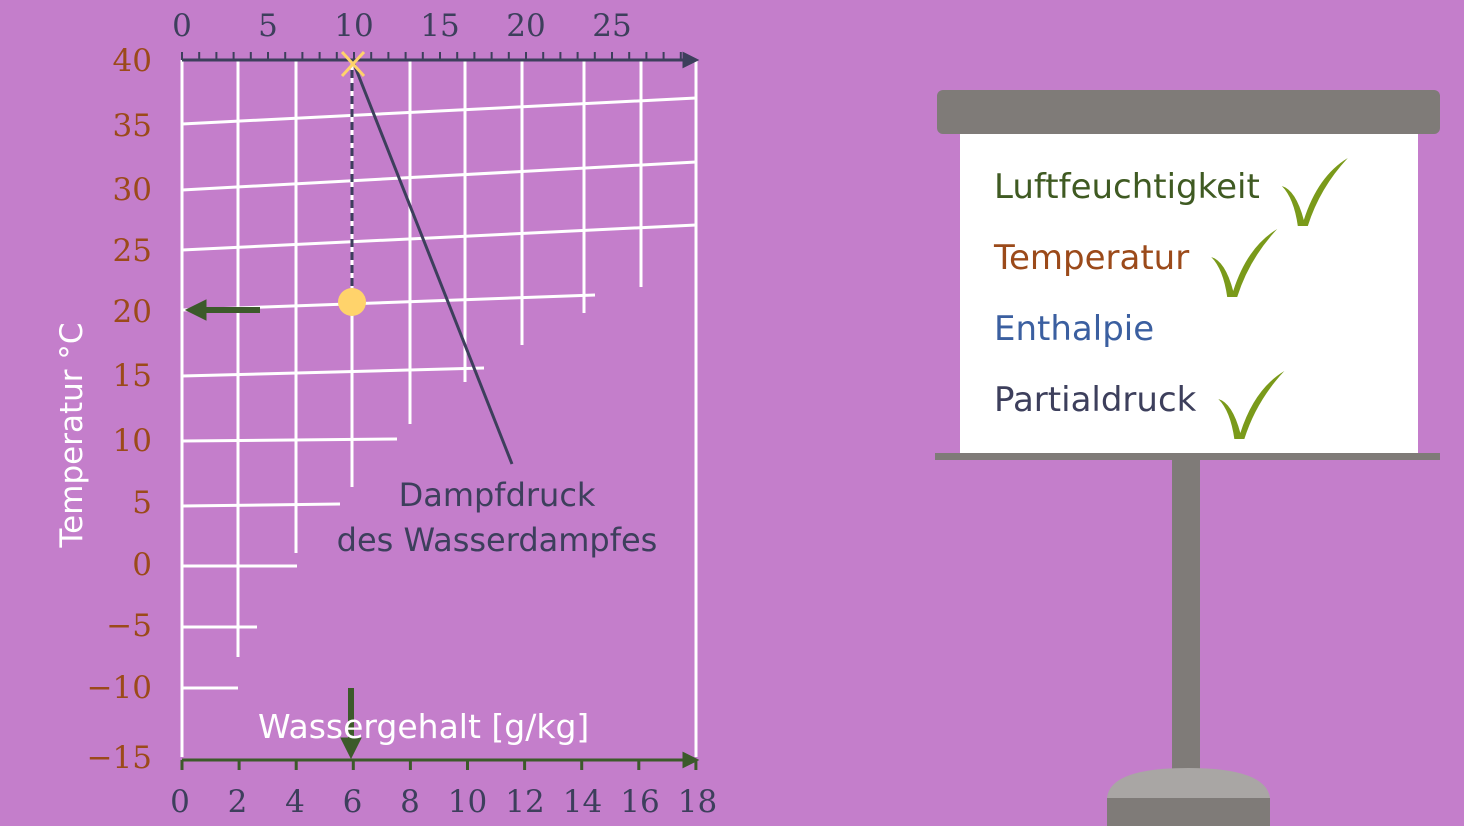 Image resolution: width=1464 pixels, height=826 pixels. What do you see at coordinates (639, 802) in the screenshot?
I see `tick-label: 16` at bounding box center [639, 802].